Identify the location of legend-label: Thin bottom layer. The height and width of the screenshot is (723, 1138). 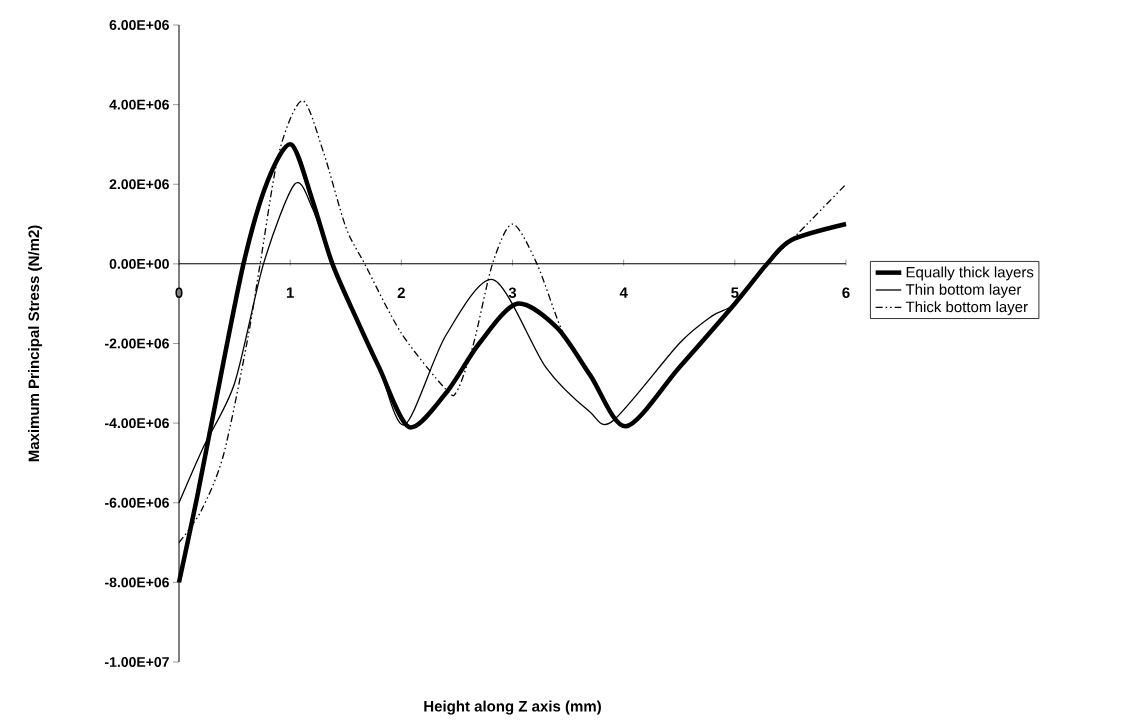
(963, 290).